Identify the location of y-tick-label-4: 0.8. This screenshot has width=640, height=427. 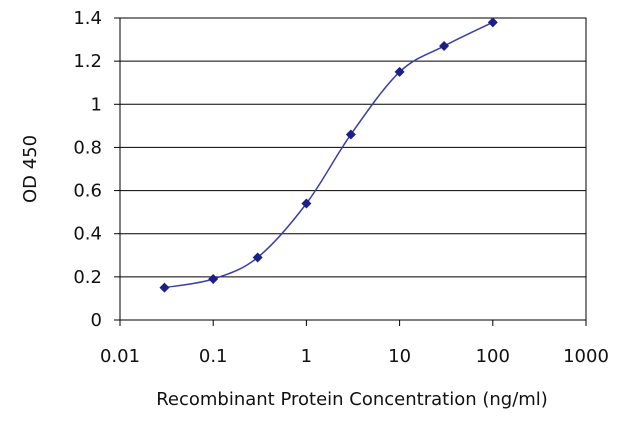
(87, 147).